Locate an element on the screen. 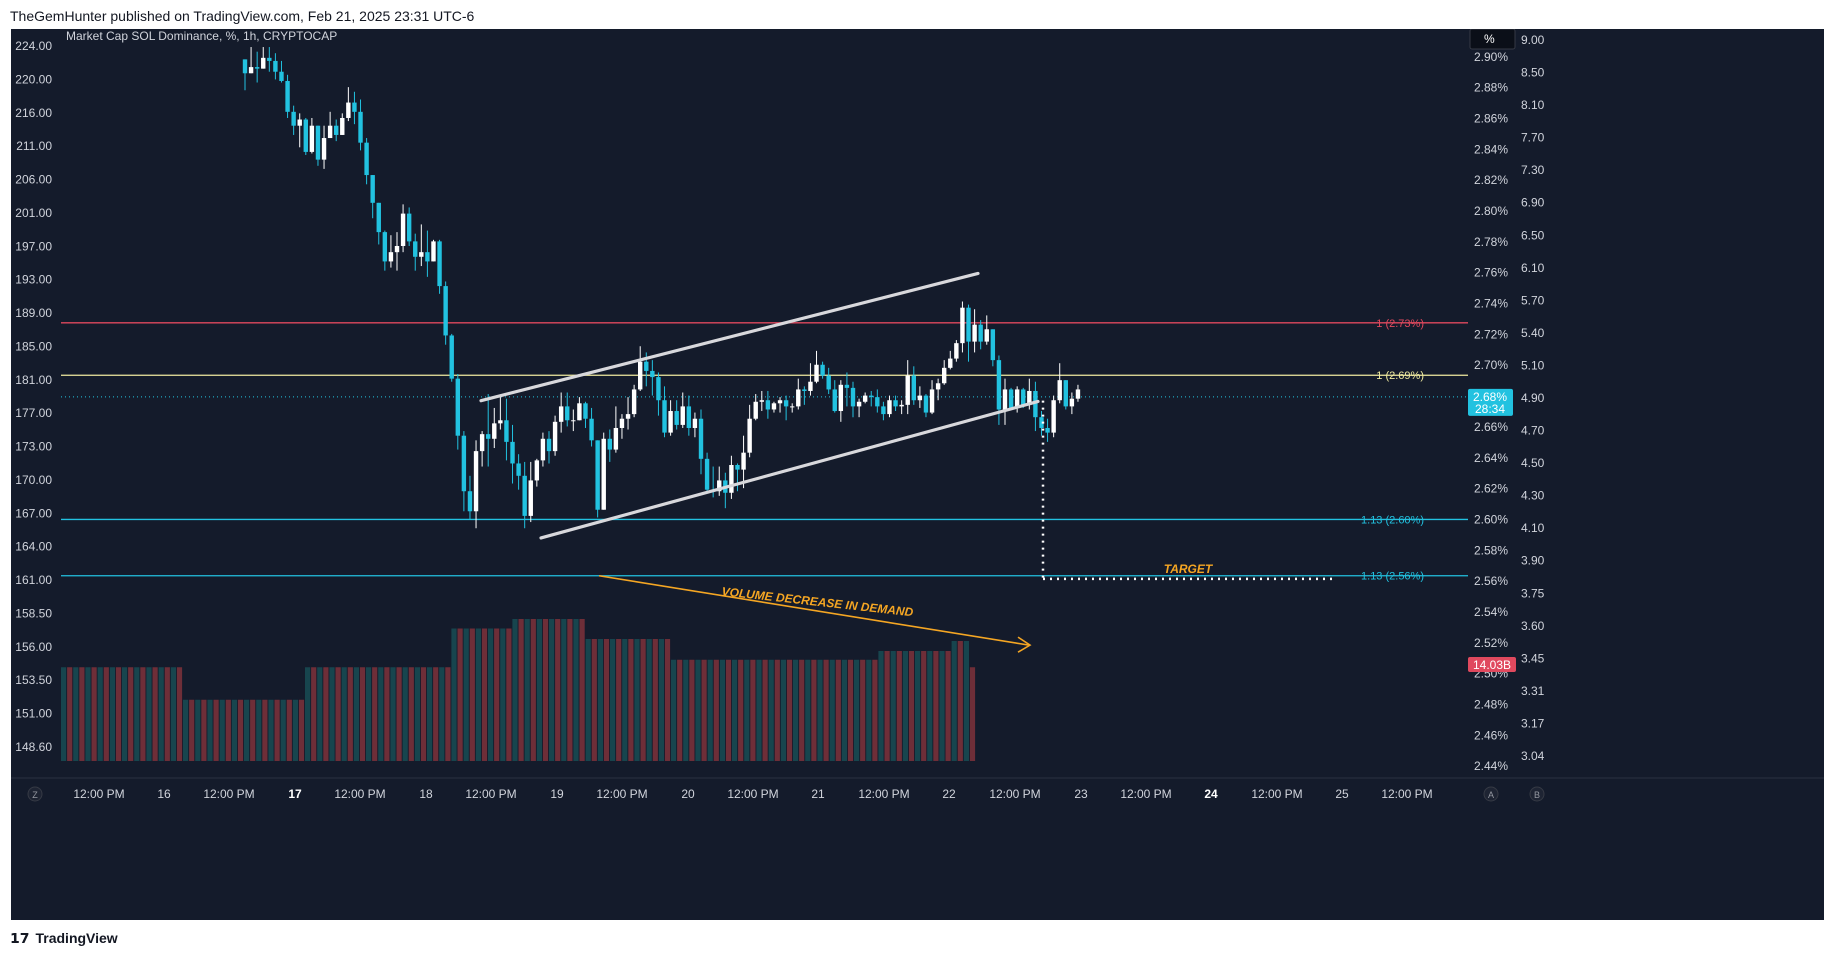 This screenshot has width=1835, height=954. time-axis-tick: 25 is located at coordinates (1342, 794).